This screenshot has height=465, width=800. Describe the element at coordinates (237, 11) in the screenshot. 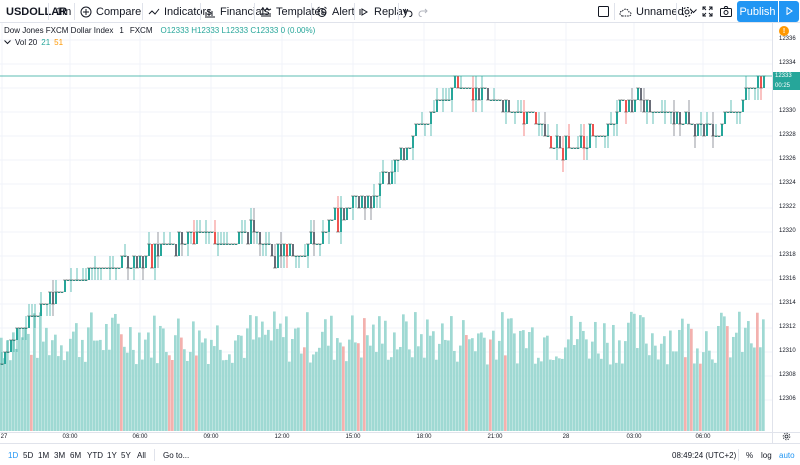

I see `financials-button: Financials` at that location.